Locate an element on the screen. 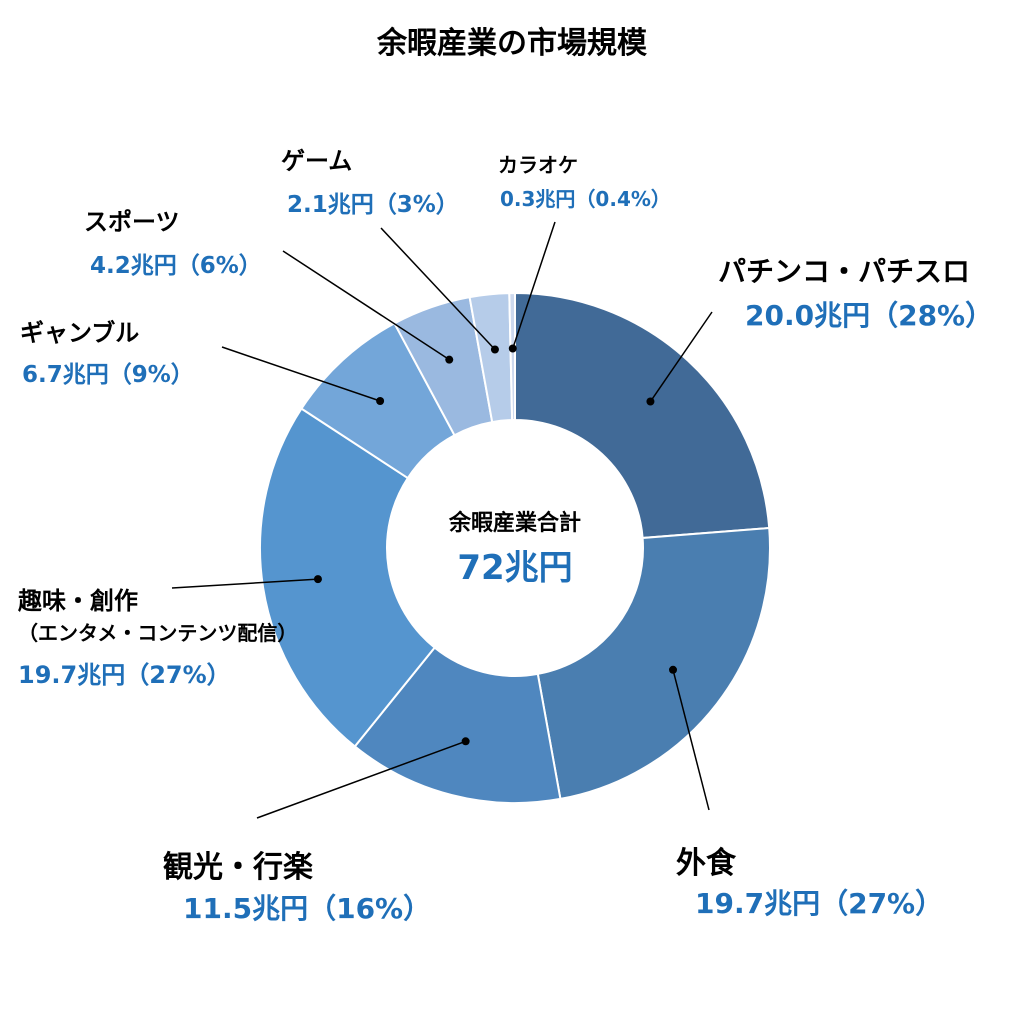 This screenshot has height=1024, width=1024. leader-line-gambling is located at coordinates (301, 374).